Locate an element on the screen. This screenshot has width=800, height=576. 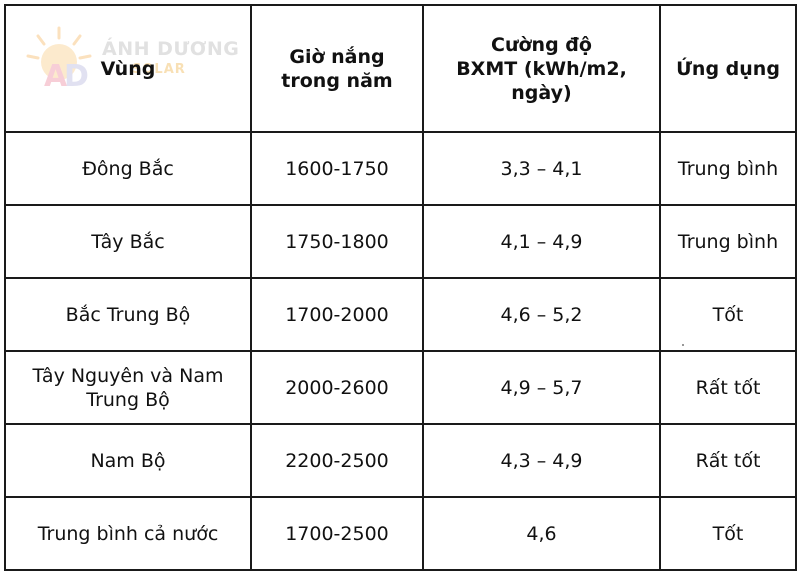
header-radiation-intensity: Cường độ BXMT (kWh/m2, ngày) is located at coordinates (541, 68).